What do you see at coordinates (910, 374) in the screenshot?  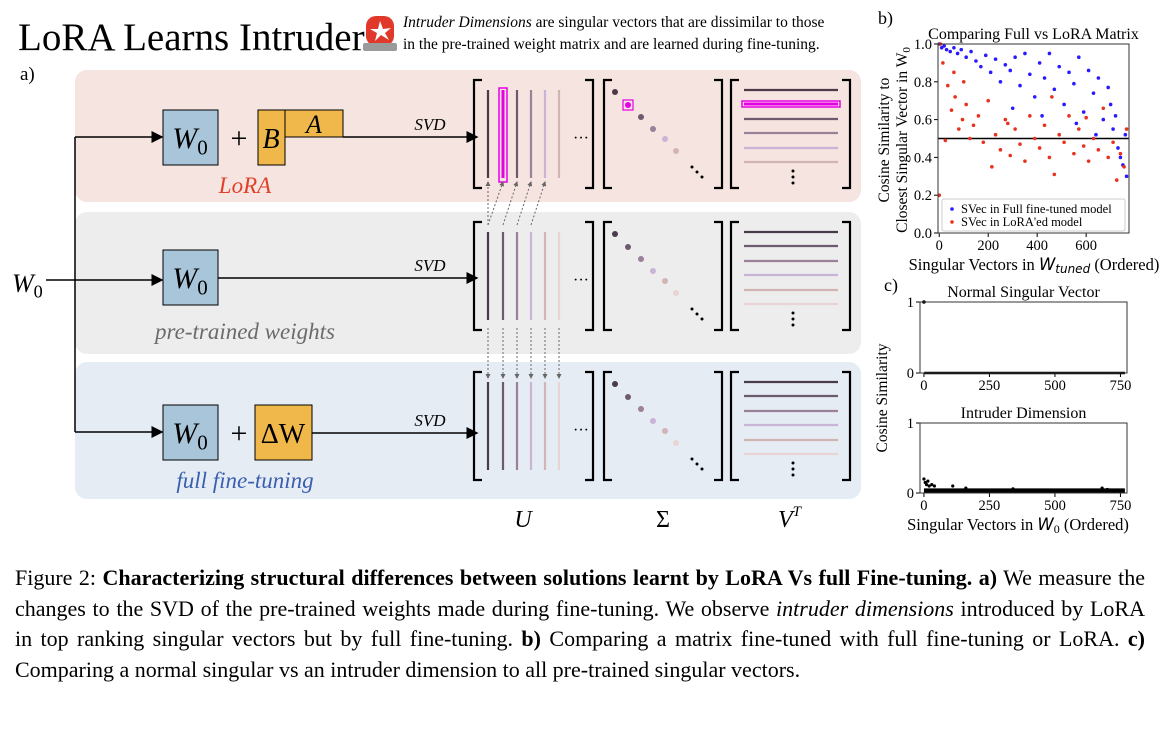 I see `y-tick-label: 0` at bounding box center [910, 374].